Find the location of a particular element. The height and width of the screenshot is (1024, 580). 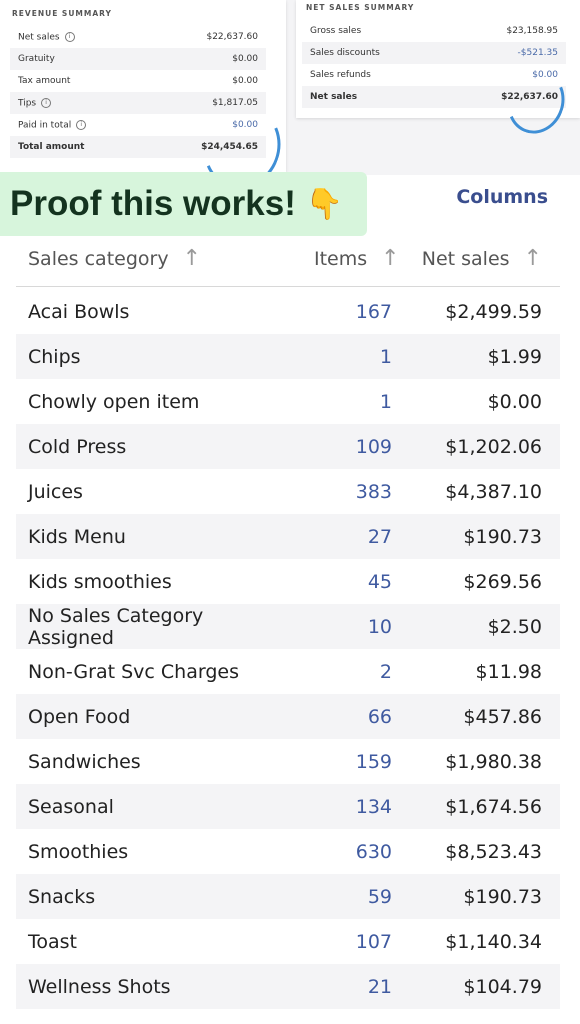

table-row: Acai Bowls 167 $2,499.59 is located at coordinates (288, 311).